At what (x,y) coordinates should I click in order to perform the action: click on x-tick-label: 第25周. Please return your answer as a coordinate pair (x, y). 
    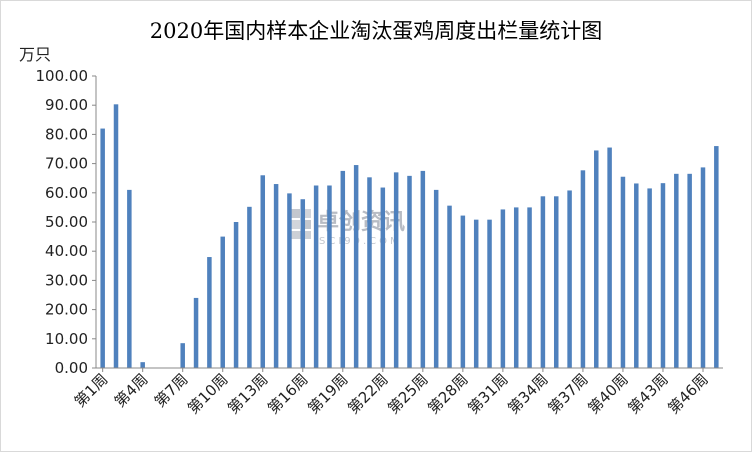
    Looking at the image, I should click on (407, 393).